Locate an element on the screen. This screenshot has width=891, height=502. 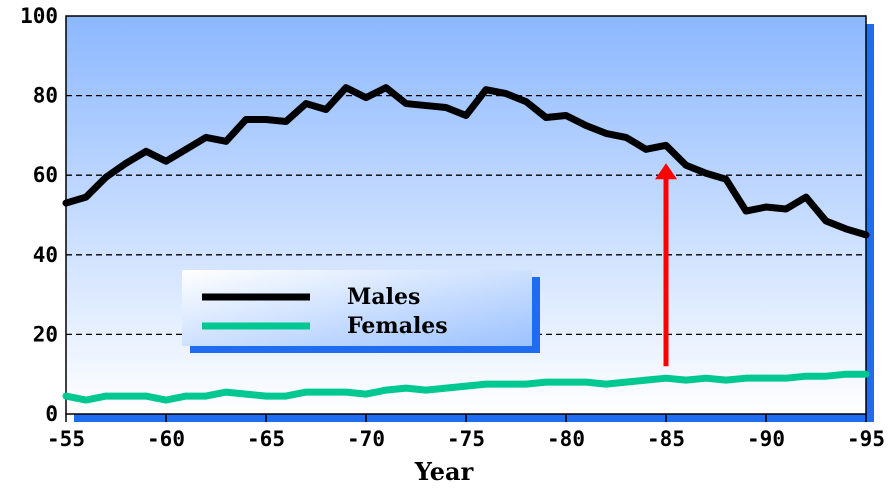
legend: Males Females is located at coordinates (361, 311).